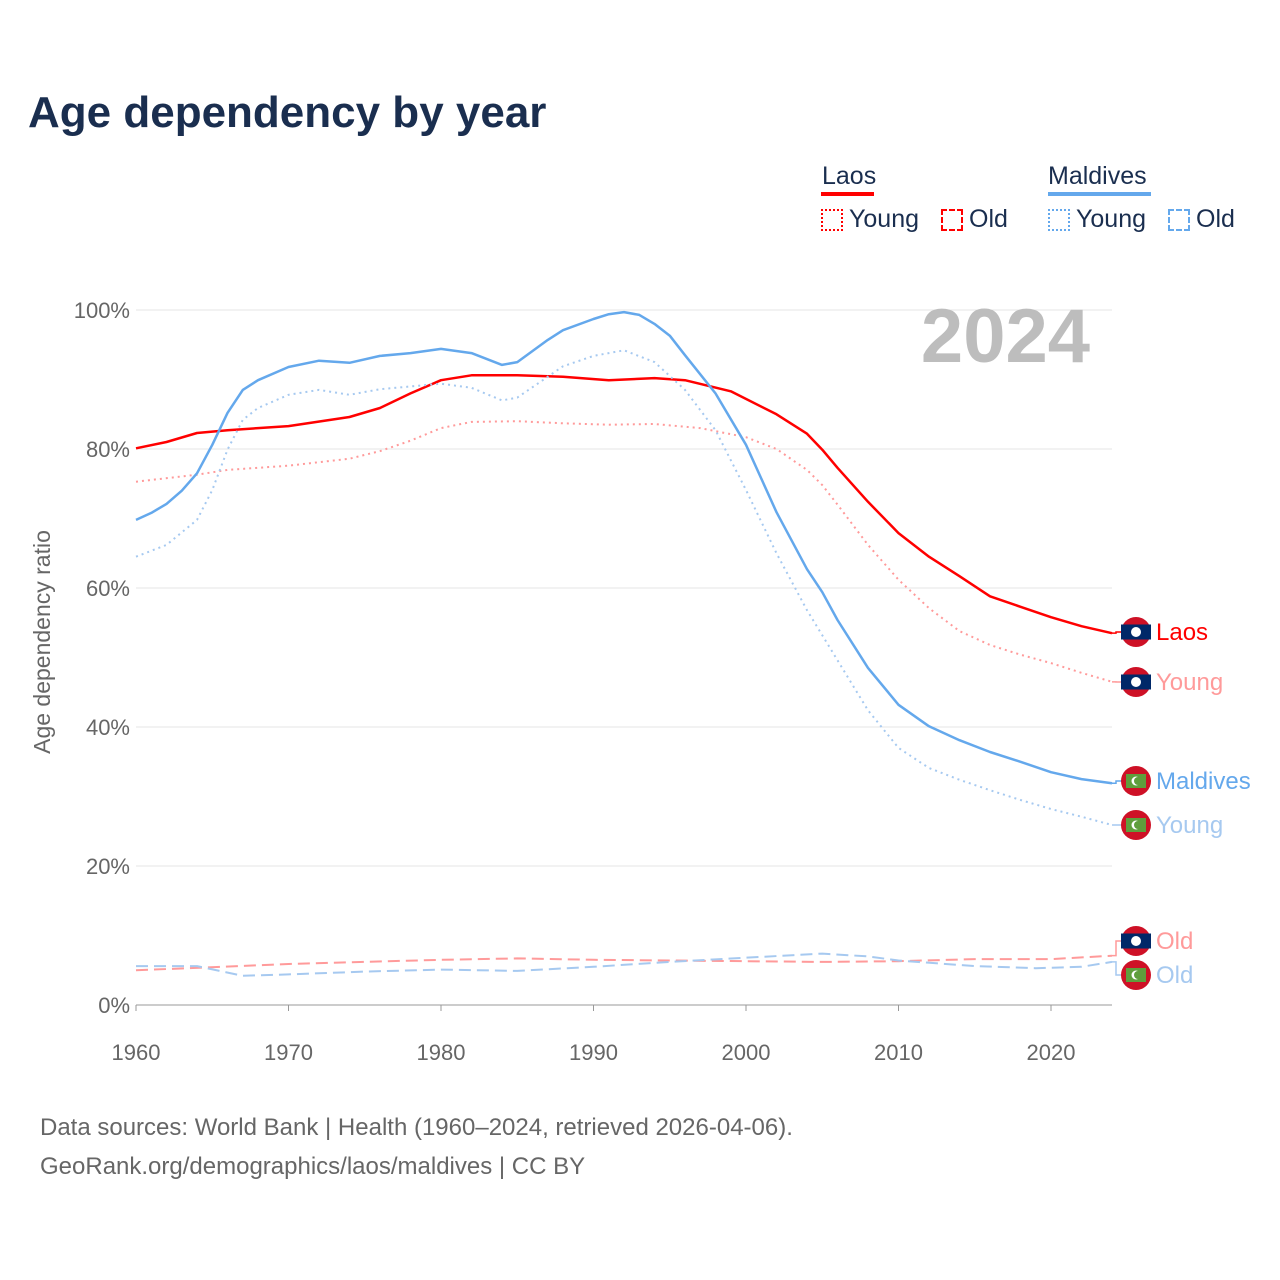 The width and height of the screenshot is (1280, 1280). I want to click on y-tick-label: 60%, so click(108, 588).